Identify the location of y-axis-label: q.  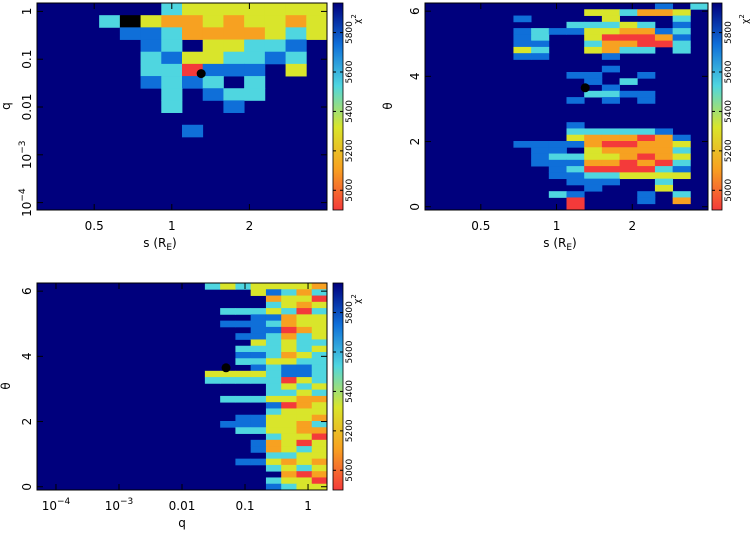
(6, 106).